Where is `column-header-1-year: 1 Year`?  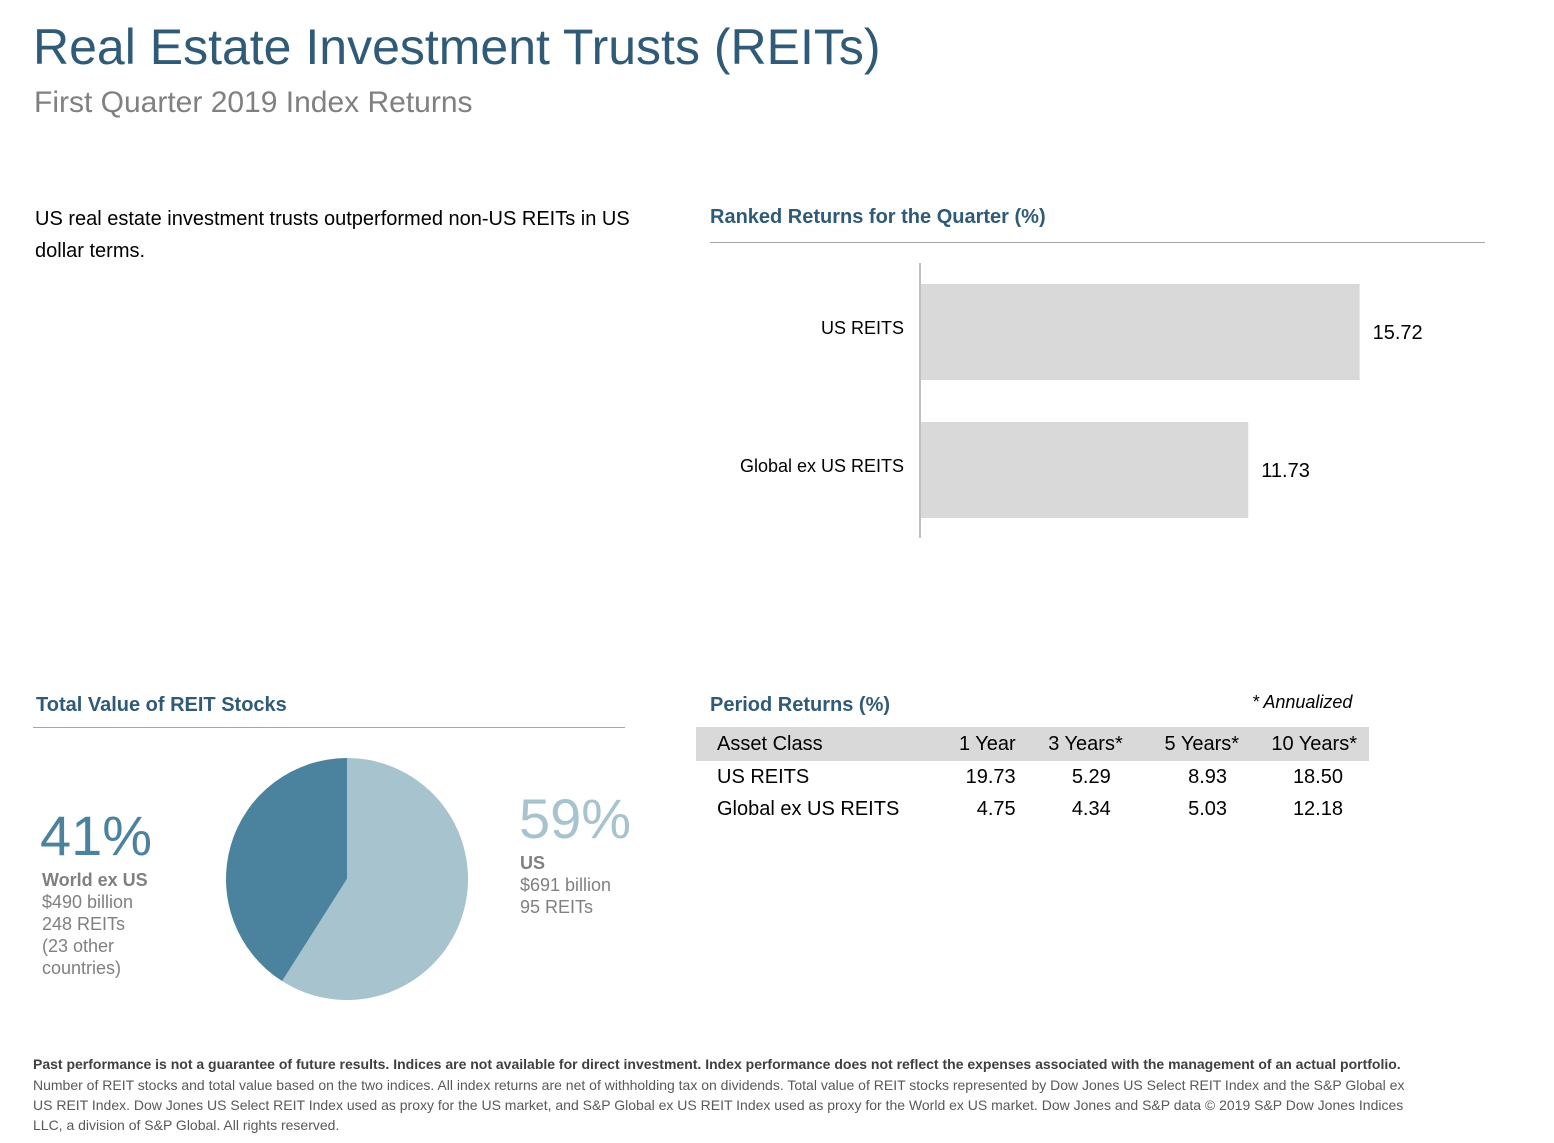
column-header-1-year: 1 Year is located at coordinates (970, 744).